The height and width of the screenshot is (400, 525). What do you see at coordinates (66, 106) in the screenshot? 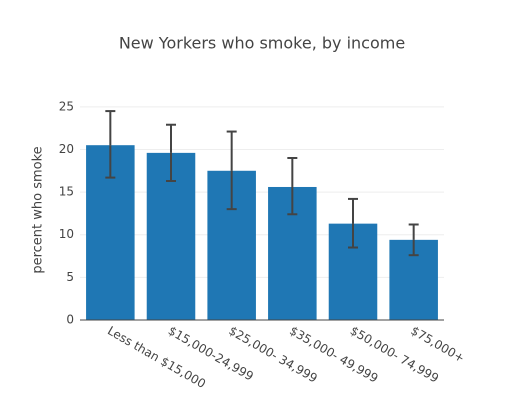
I see `y-tick-label: 25` at bounding box center [66, 106].